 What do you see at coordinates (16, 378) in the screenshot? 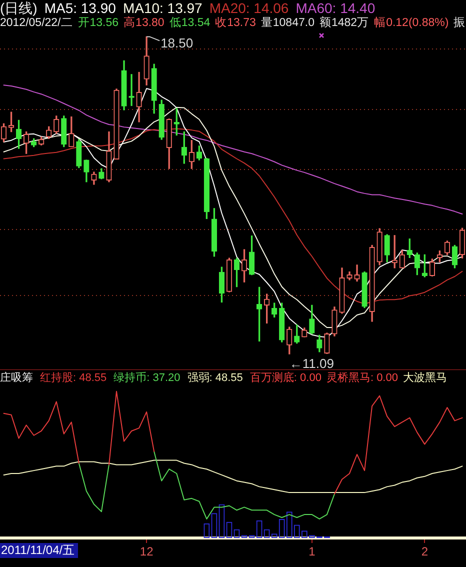
I see `chart-title: 庄吸筹` at bounding box center [16, 378].